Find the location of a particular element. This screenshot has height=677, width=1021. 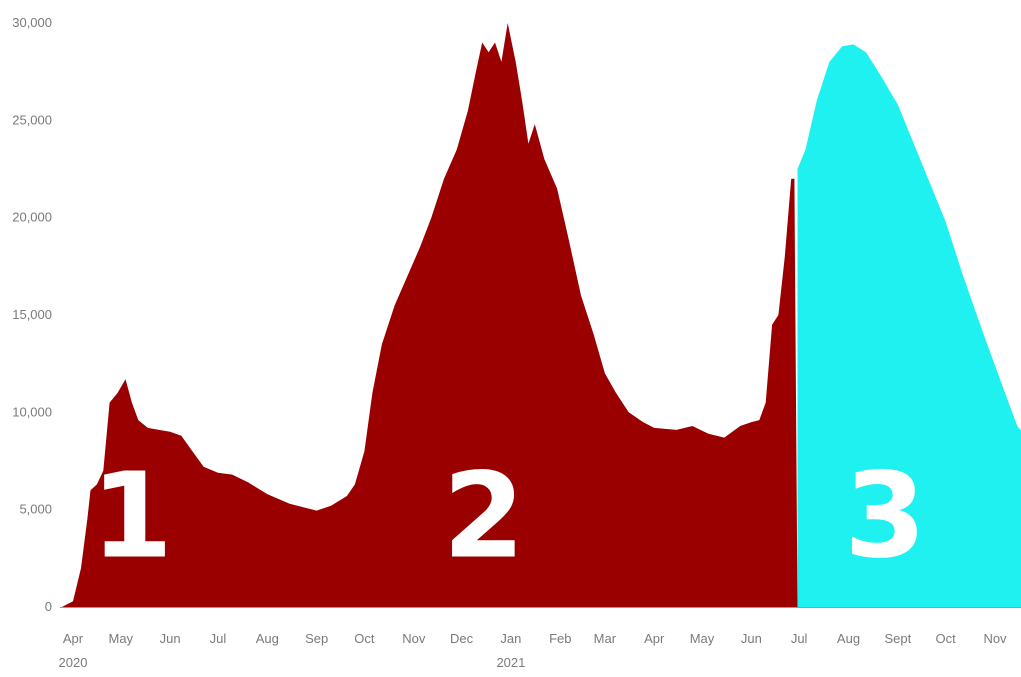

wave-number-label: 2 is located at coordinates (484, 515).